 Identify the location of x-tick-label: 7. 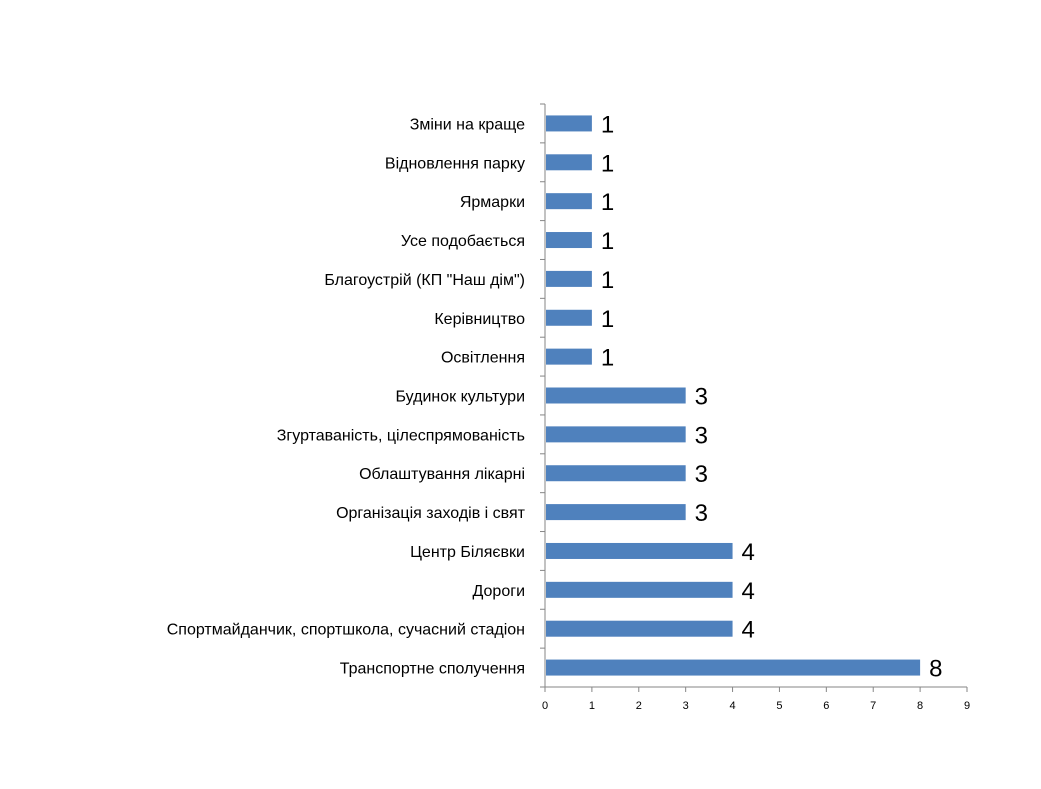
(873, 706).